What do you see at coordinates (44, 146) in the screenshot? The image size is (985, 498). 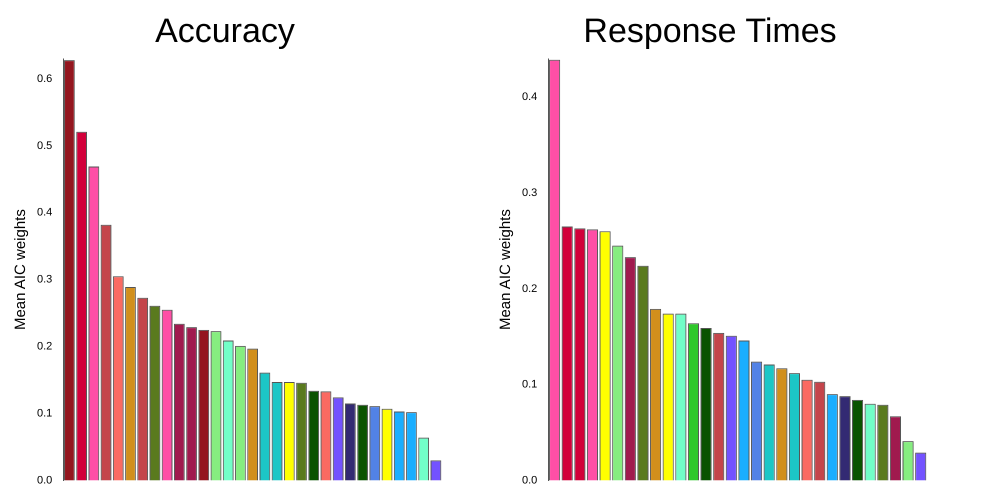 I see `y-tick-label: 0.5` at bounding box center [44, 146].